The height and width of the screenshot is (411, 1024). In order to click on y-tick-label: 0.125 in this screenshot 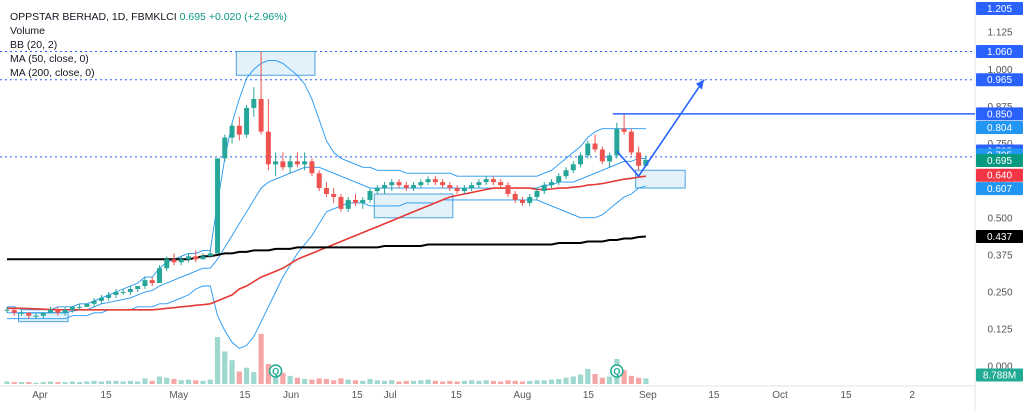, I will do `click(999, 330)`.